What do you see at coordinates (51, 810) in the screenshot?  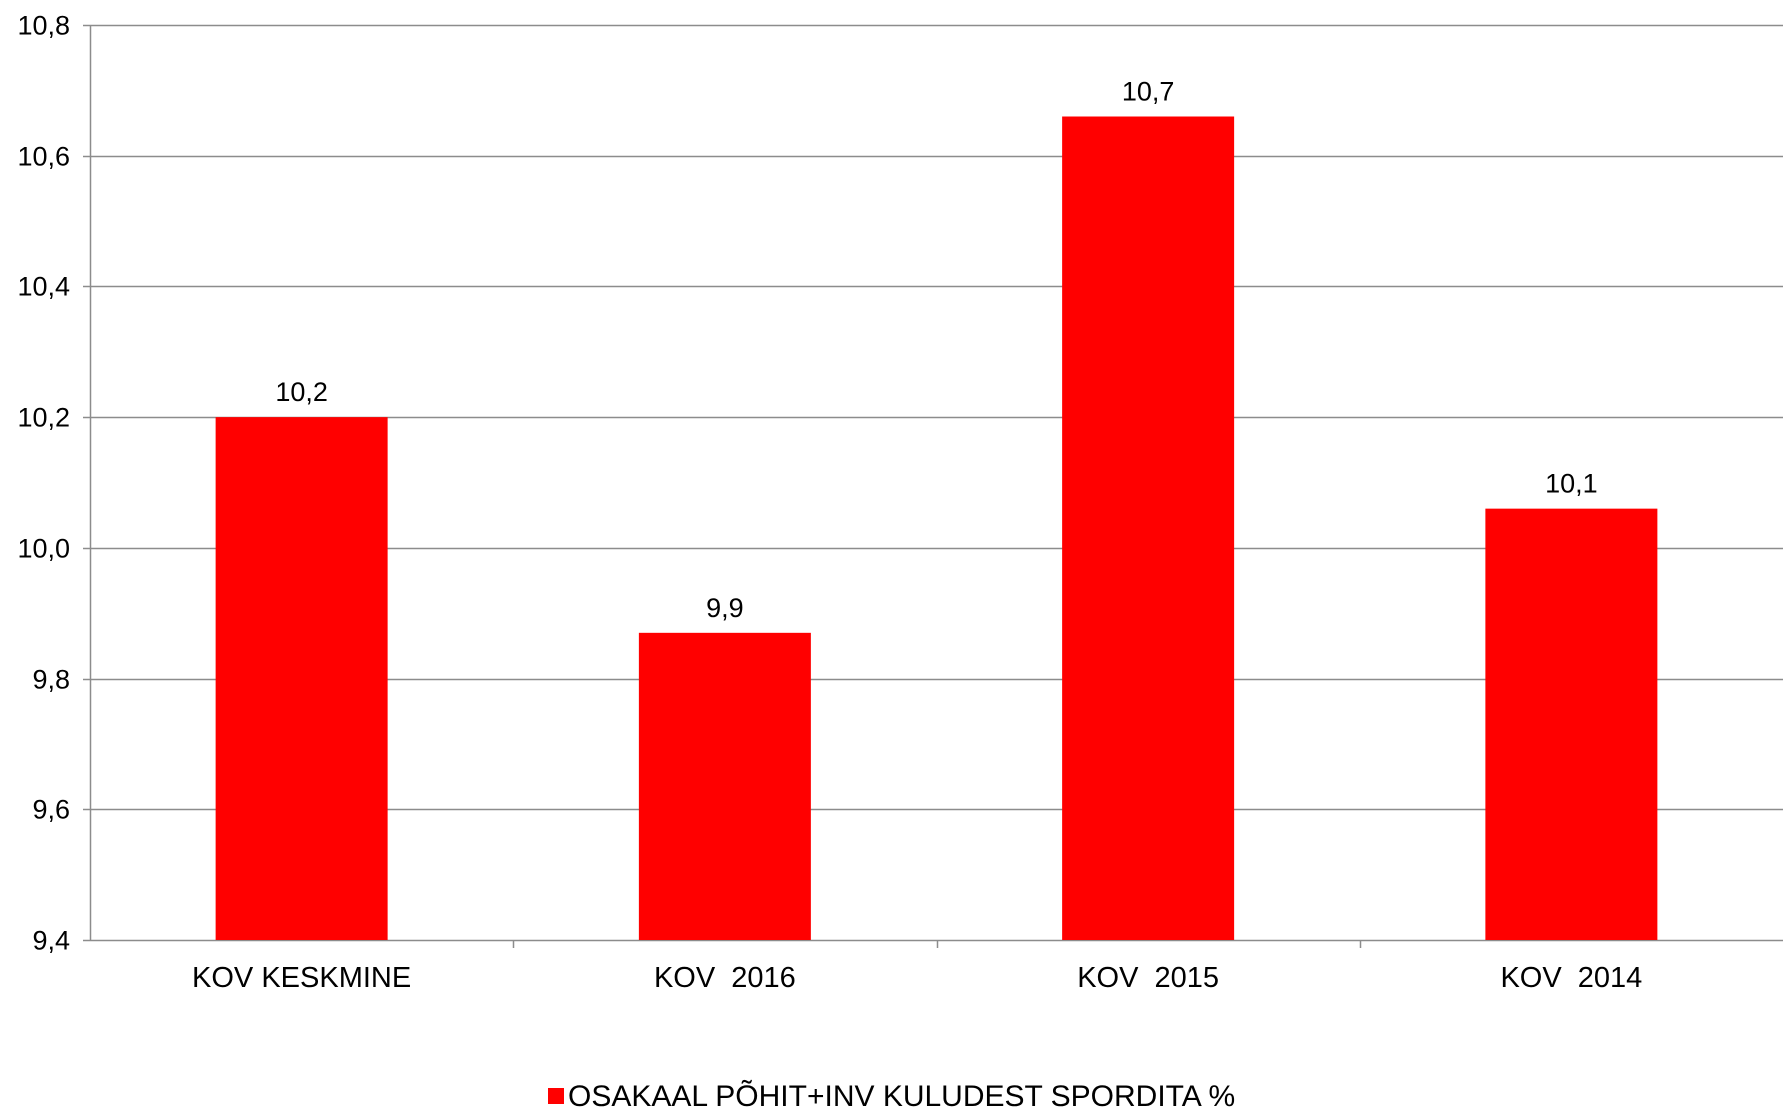 I see `y-tick-label: 9,6` at bounding box center [51, 810].